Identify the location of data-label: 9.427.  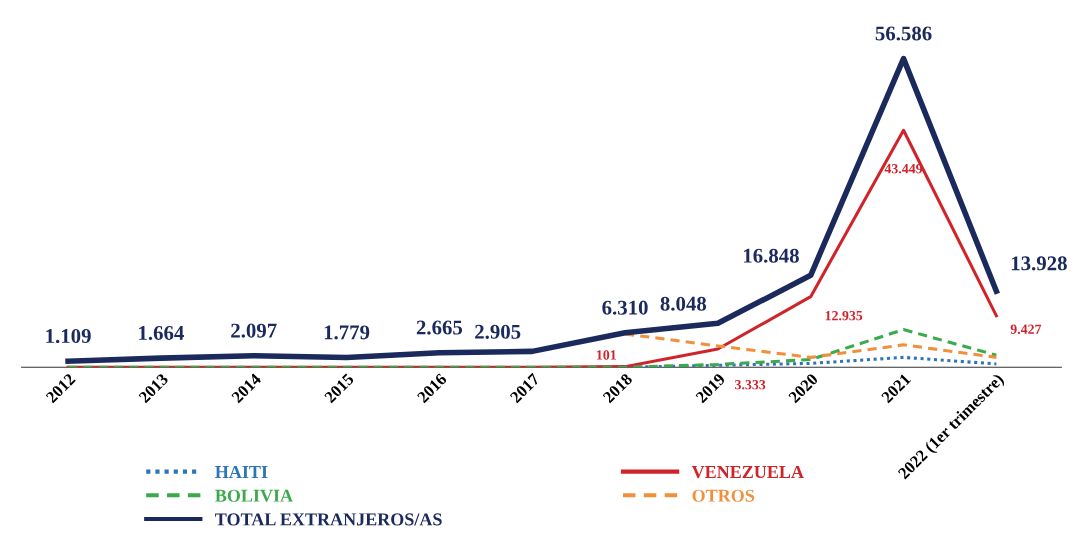
(1026, 329).